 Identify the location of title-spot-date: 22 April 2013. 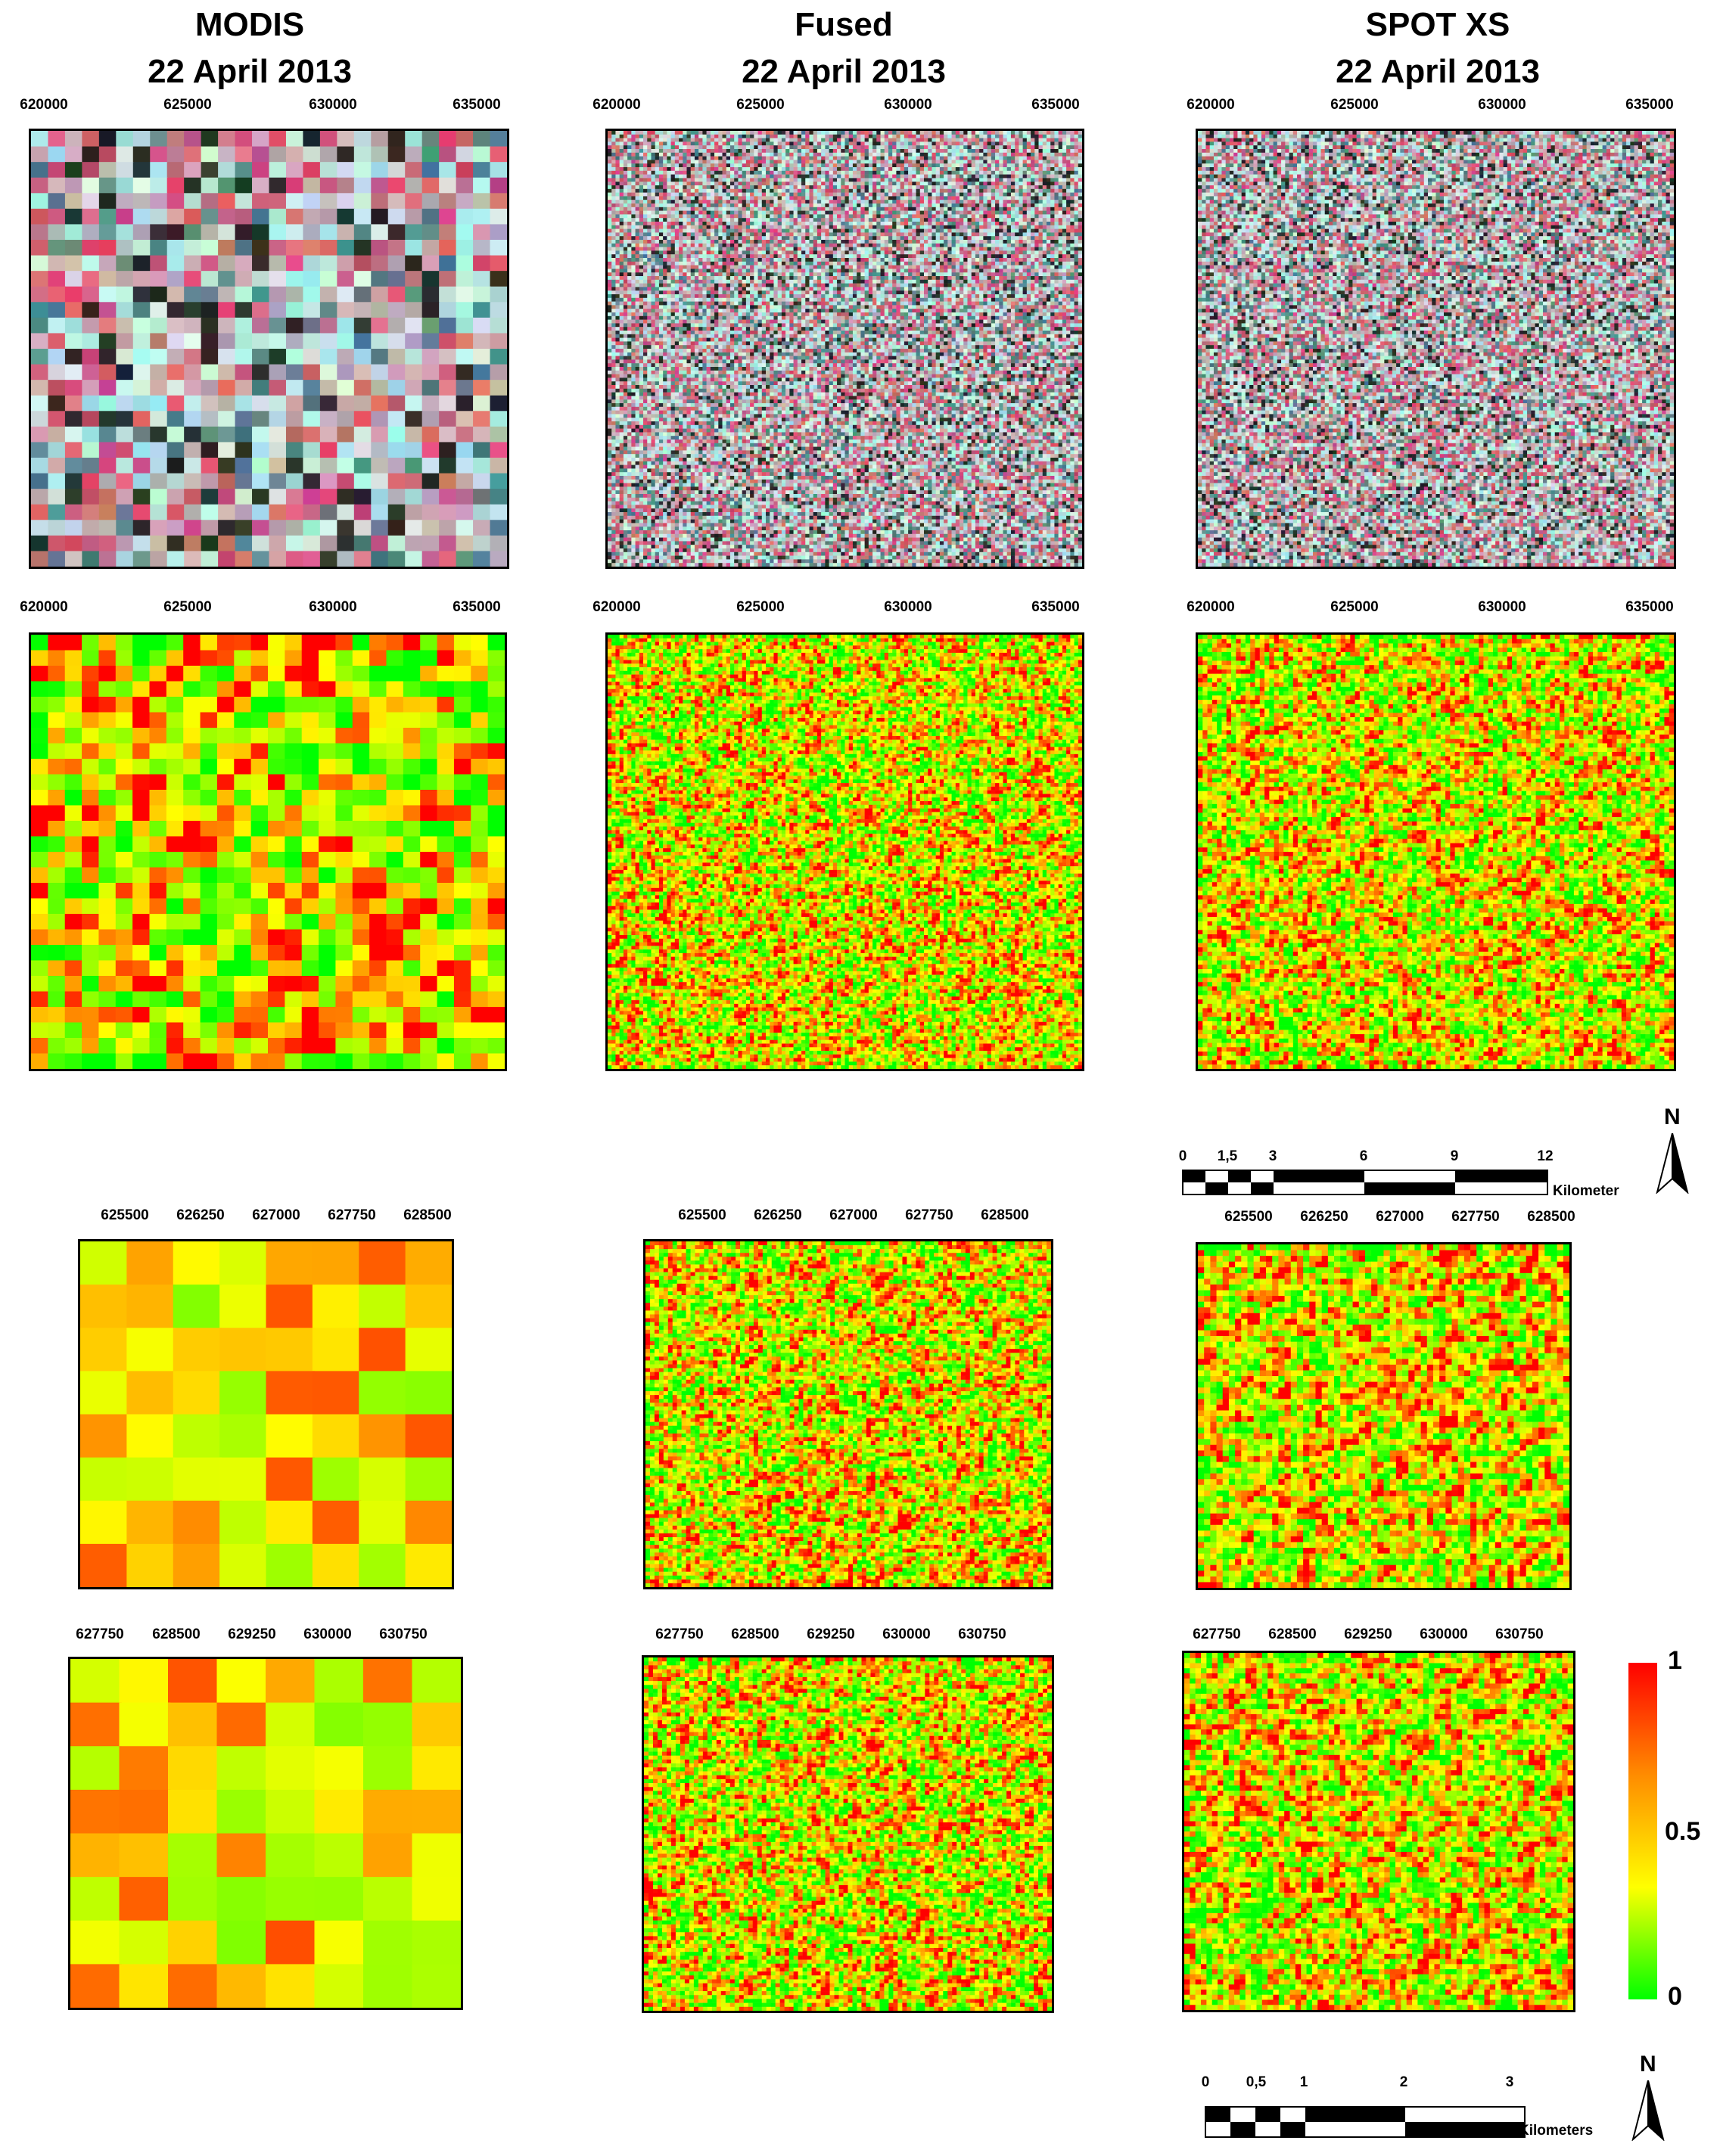
(1437, 71).